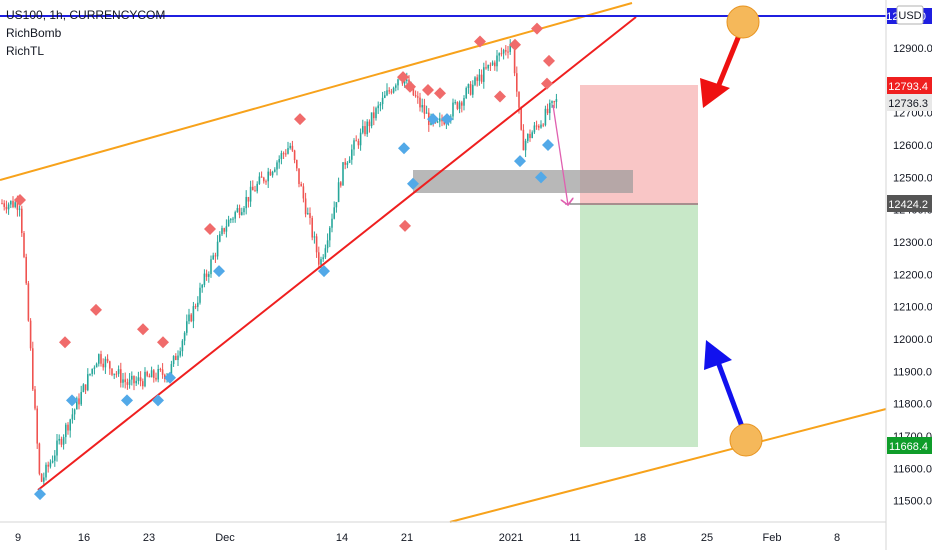 The width and height of the screenshot is (932, 550). Describe the element at coordinates (18, 538) in the screenshot. I see `time-tick-label: 9` at that location.